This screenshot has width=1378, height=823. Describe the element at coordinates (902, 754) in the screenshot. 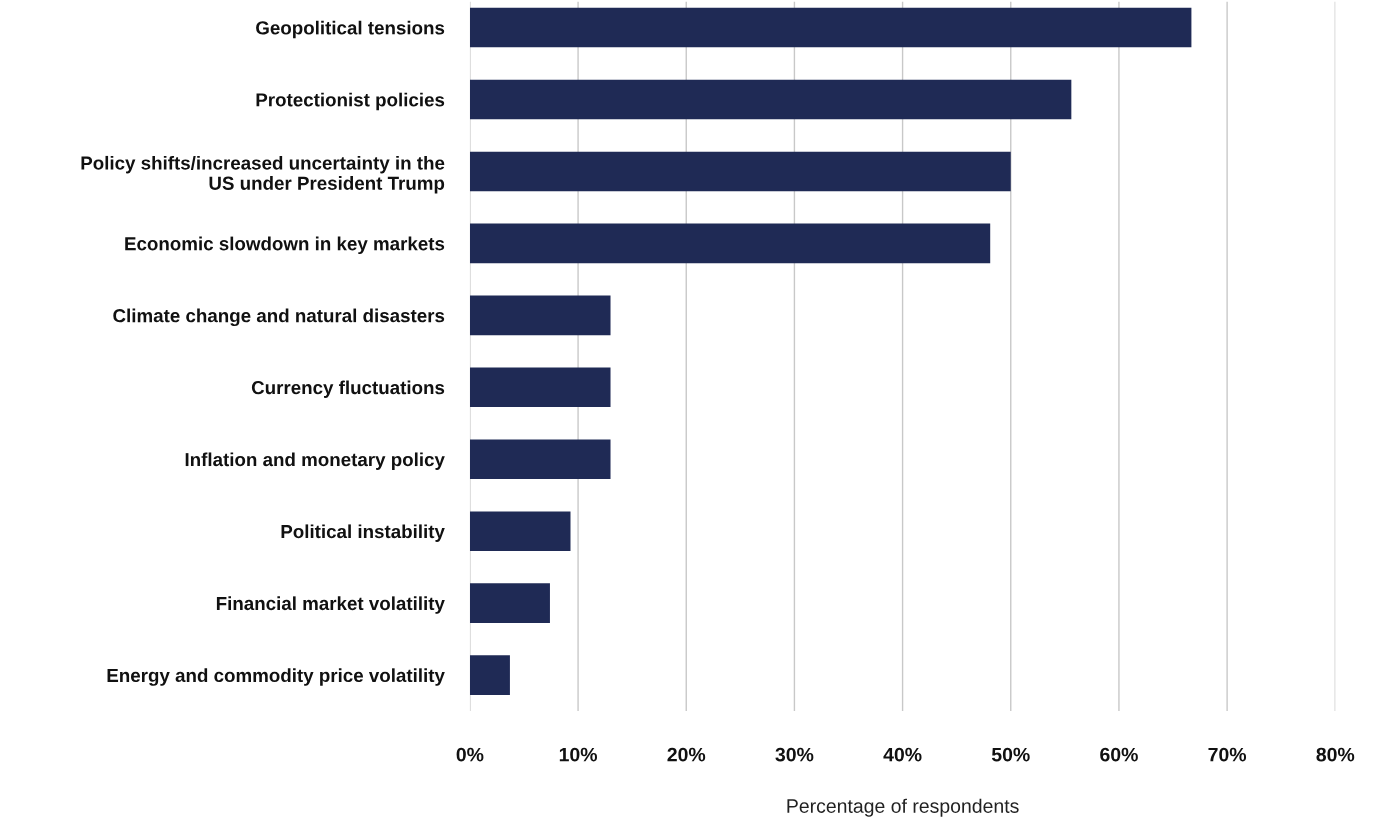

I see `x-tick-label: 40%` at that location.